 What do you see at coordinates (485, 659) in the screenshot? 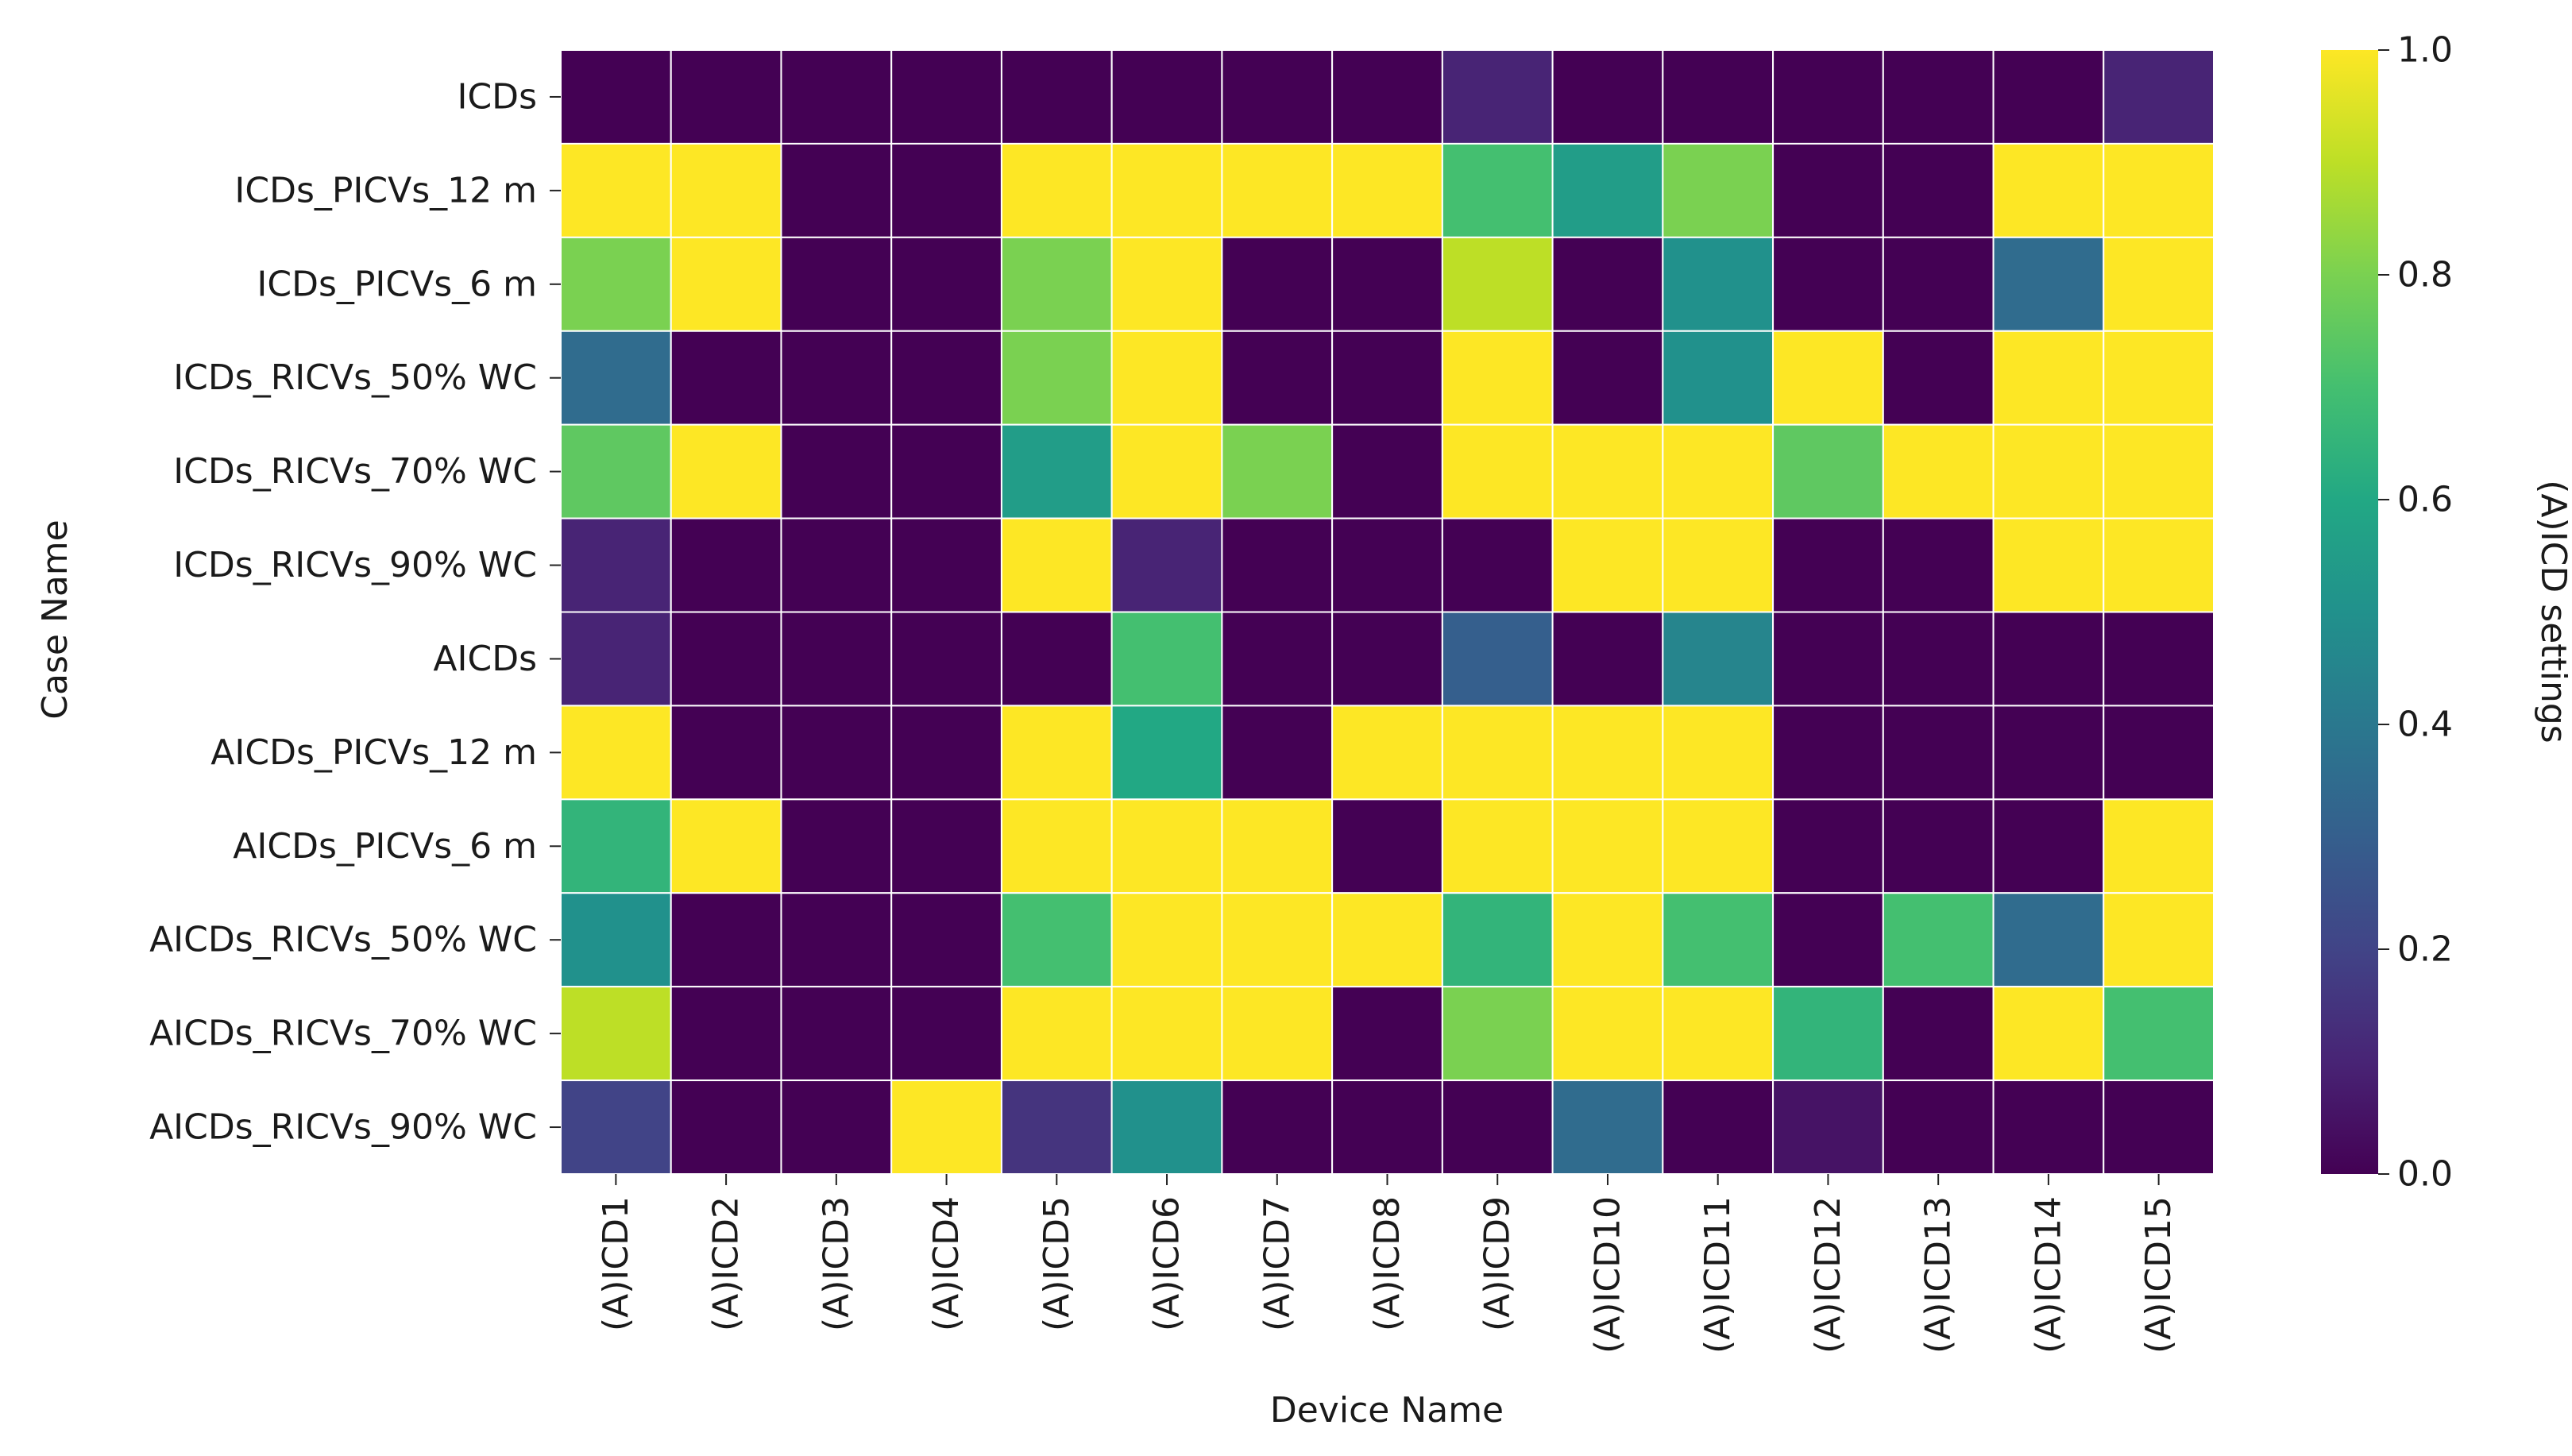
I see `y-tick-label: AICDs` at bounding box center [485, 659].